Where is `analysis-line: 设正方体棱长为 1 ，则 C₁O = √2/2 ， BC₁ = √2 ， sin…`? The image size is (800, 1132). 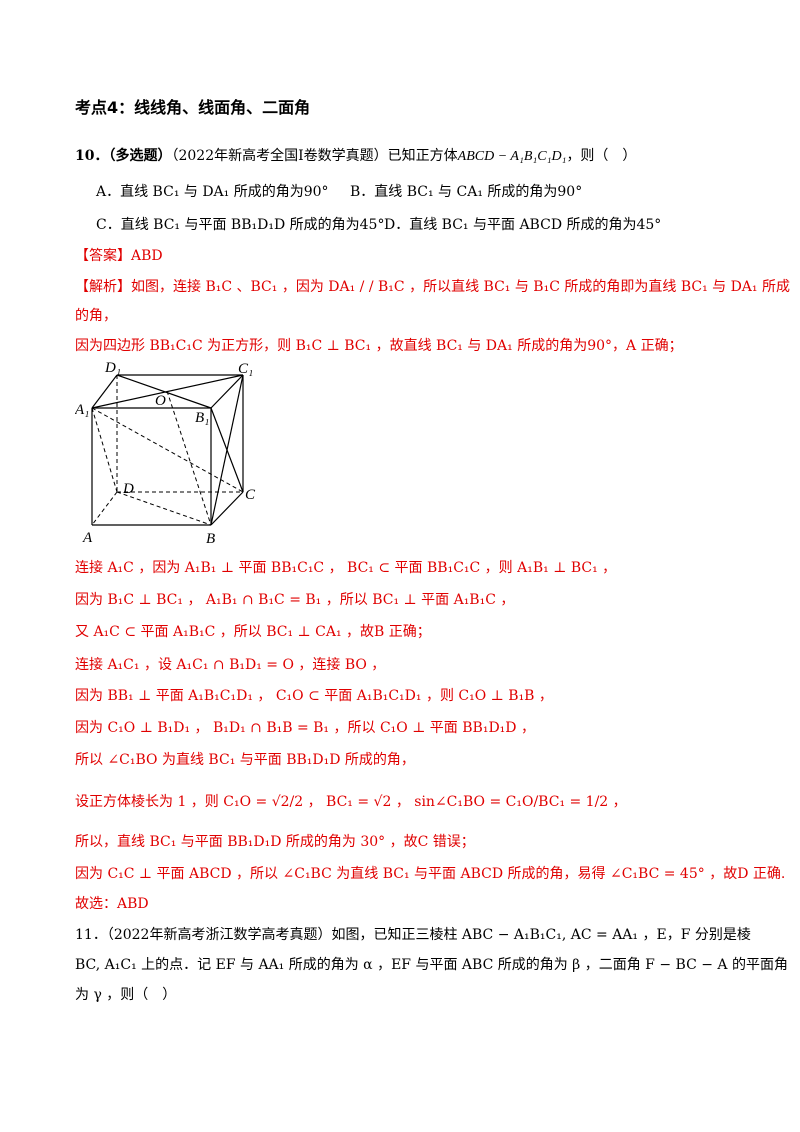
analysis-line: 设正方体棱长为 1 ，则 C₁O = √2/2 ， BC₁ = √2 ， sin… is located at coordinates (351, 802).